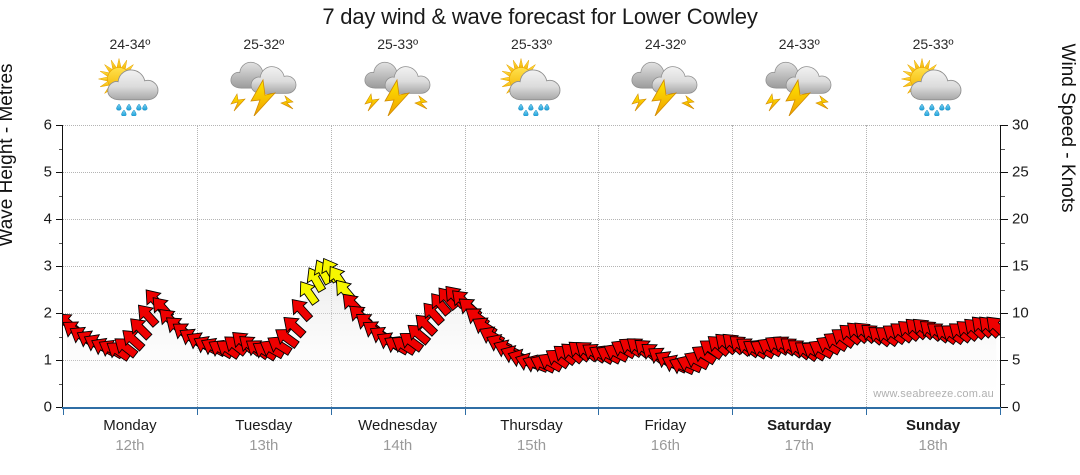 The image size is (1080, 475). I want to click on left-axis-spine, so click(62, 266).